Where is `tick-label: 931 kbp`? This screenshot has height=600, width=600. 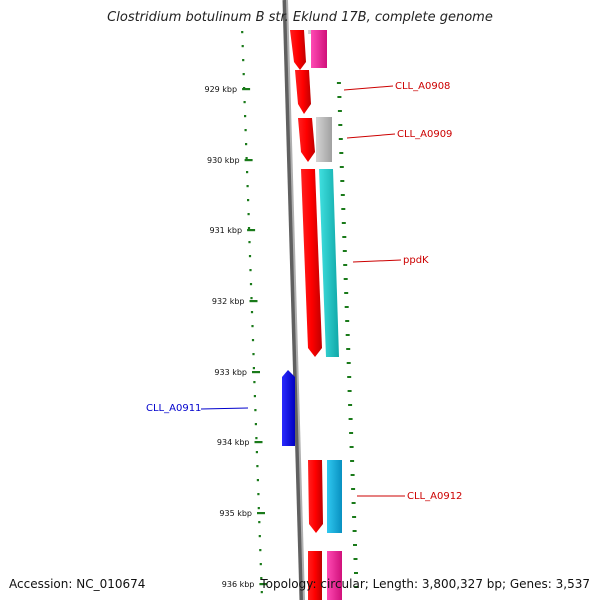
tick-label: 931 kbp is located at coordinates (225, 230).